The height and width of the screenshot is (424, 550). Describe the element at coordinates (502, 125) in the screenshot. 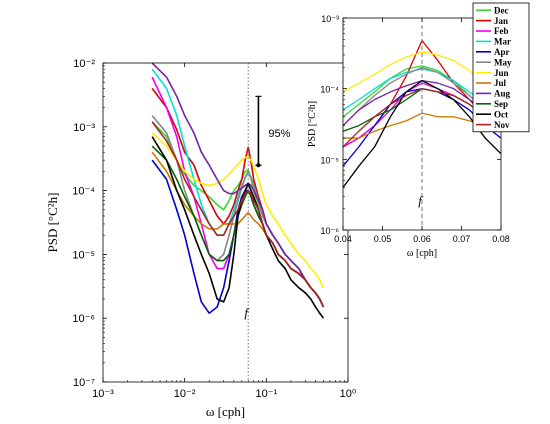

I see `legend-label-nov: Nov` at that location.